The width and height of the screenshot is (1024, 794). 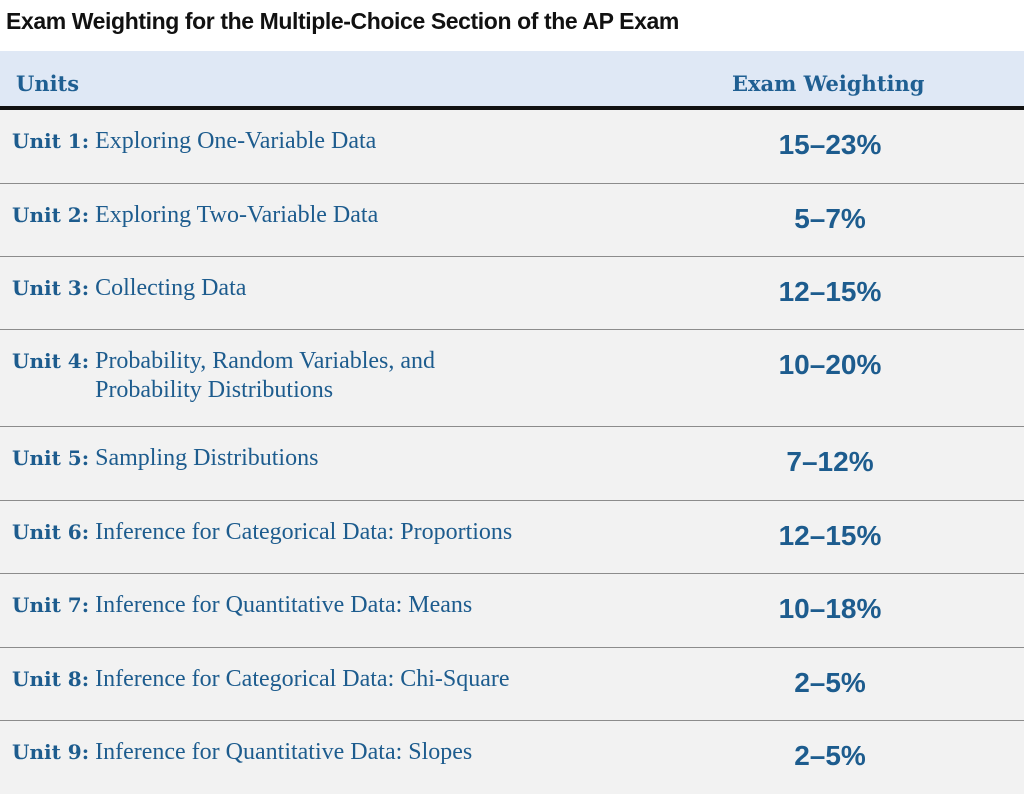 What do you see at coordinates (51, 361) in the screenshot?
I see `unit-number: Unit 4:` at bounding box center [51, 361].